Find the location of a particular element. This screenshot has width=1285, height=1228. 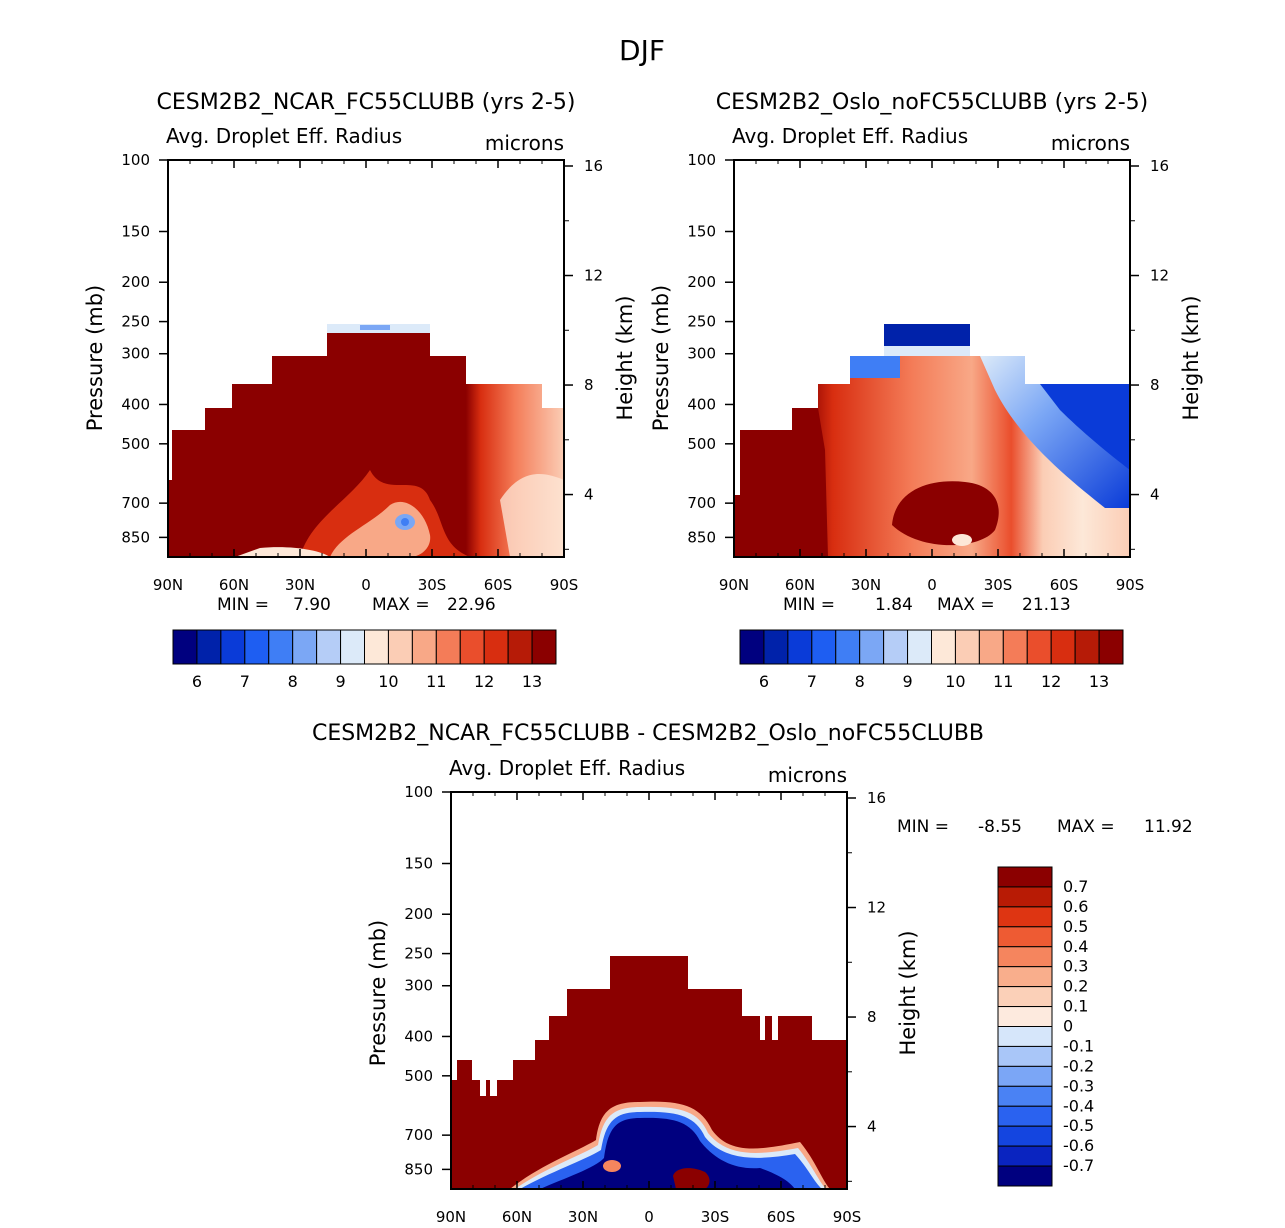

colorbar-label: 0 is located at coordinates (1068, 1026).